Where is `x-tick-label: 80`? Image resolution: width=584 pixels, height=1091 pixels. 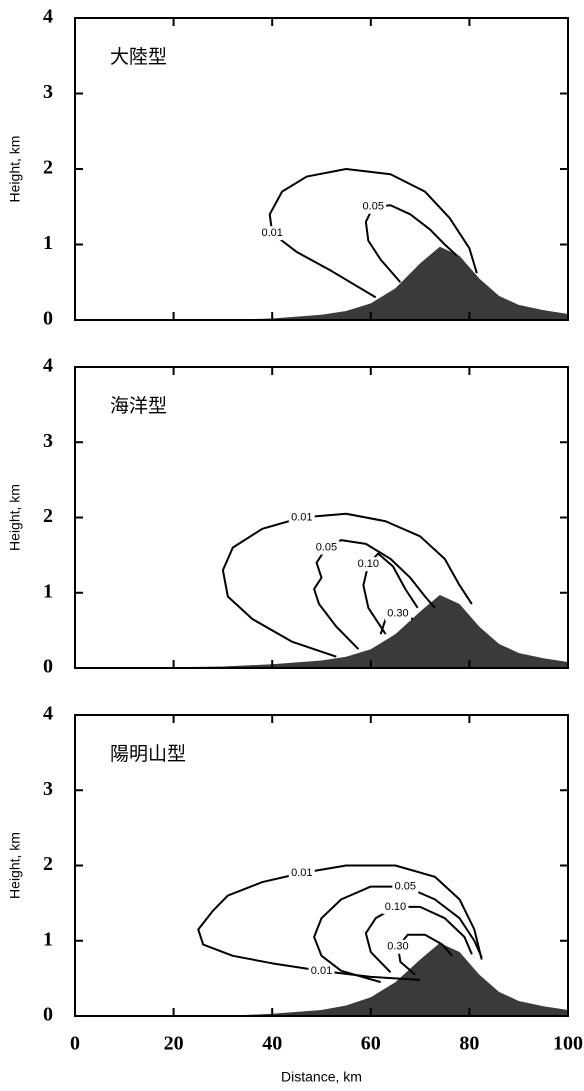
x-tick-label: 80 is located at coordinates (469, 1044).